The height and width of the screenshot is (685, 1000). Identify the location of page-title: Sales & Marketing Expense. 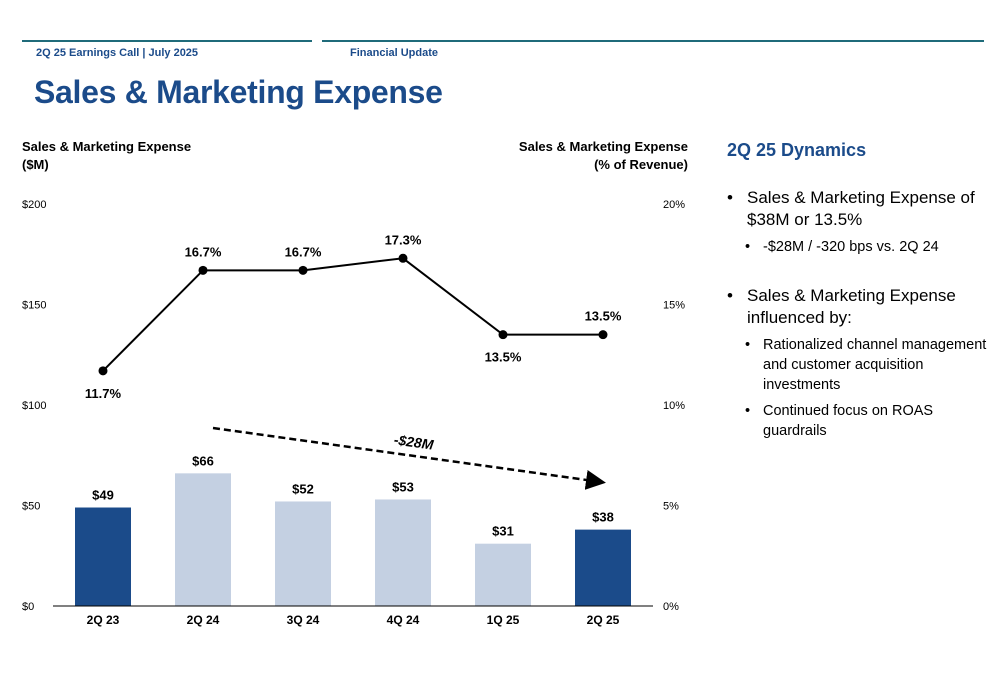
(238, 92).